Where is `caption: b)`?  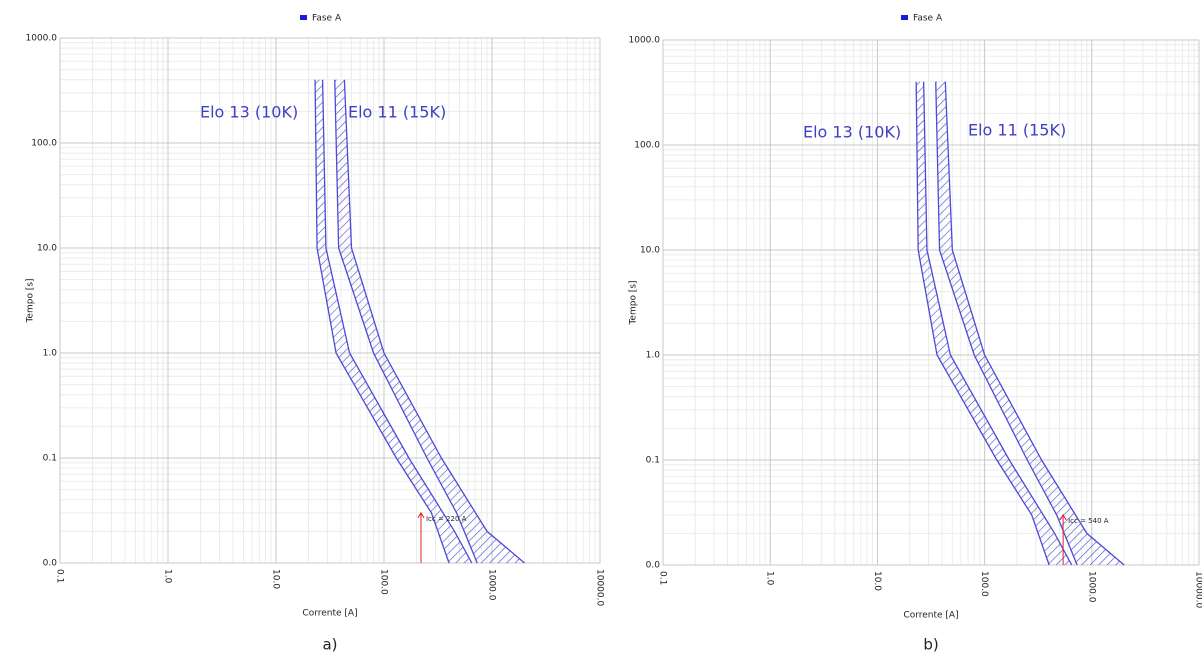 caption: b) is located at coordinates (930, 645).